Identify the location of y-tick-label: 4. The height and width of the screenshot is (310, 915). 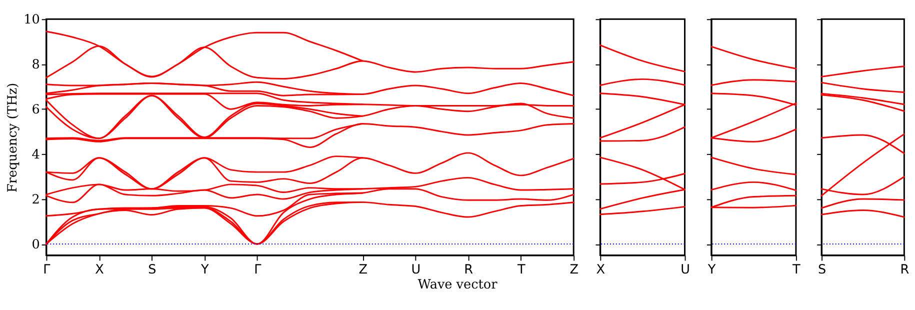
(36, 154).